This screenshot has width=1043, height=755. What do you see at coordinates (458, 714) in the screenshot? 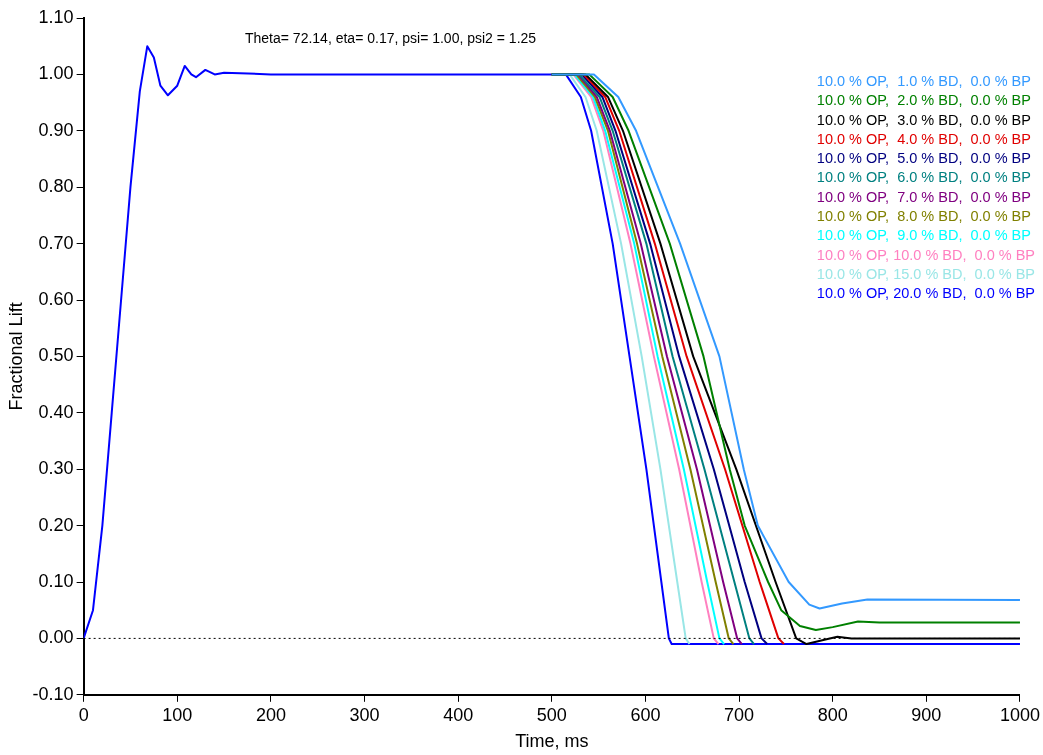
I see `x-tick-label: 400` at bounding box center [458, 714].